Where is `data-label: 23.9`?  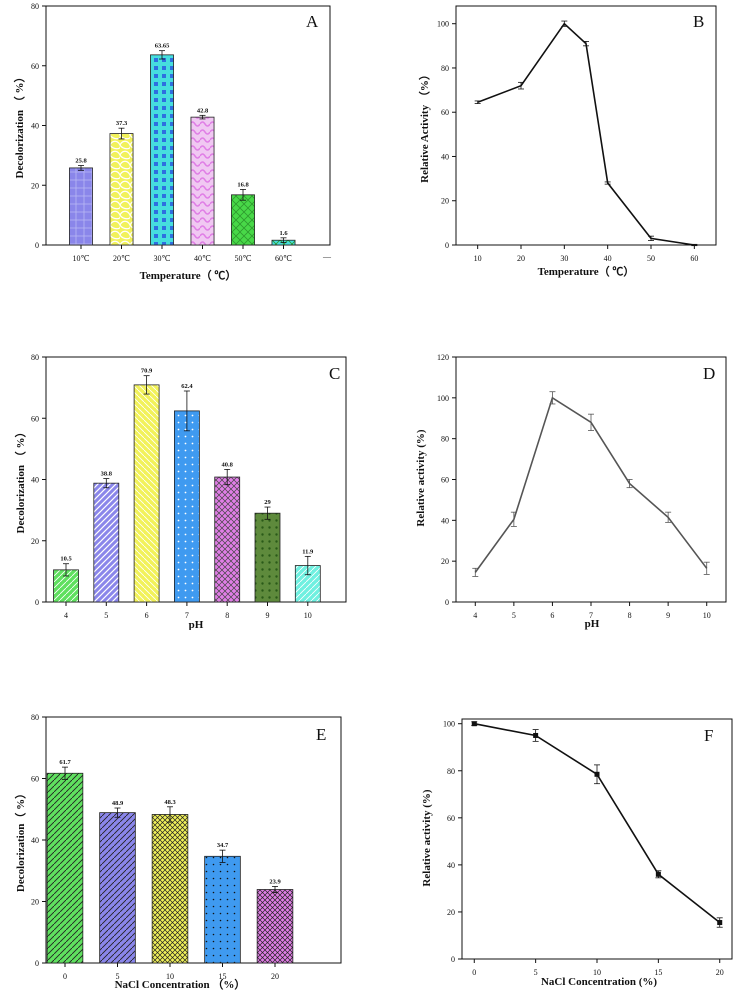
data-label: 23.9 is located at coordinates (275, 881).